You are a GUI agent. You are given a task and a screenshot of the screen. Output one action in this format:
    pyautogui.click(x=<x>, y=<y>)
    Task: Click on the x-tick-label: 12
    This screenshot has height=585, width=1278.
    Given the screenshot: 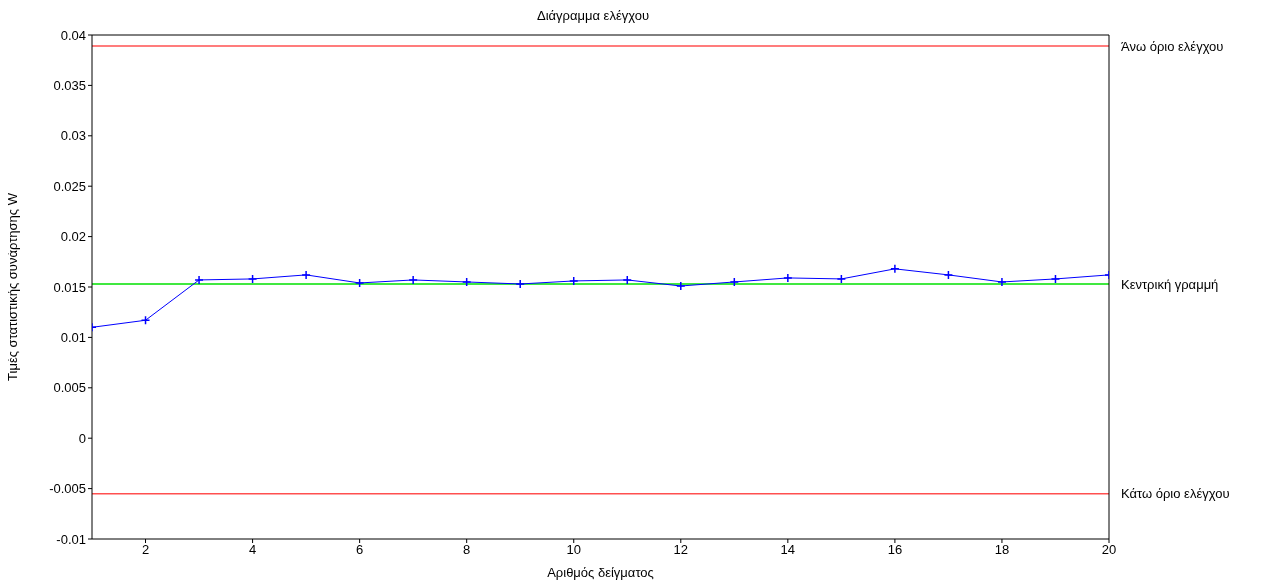 What is the action you would take?
    pyautogui.click(x=681, y=550)
    